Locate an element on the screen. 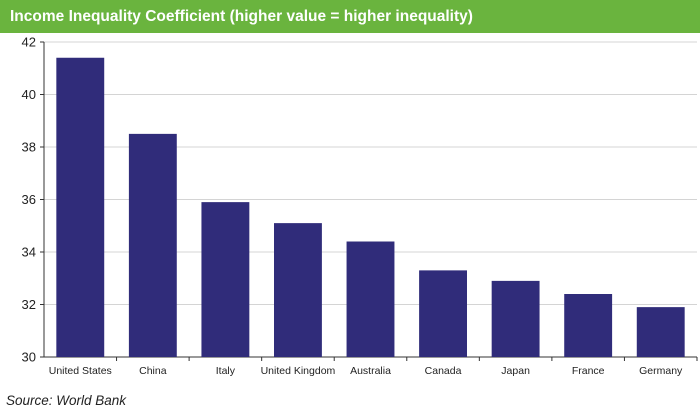 The height and width of the screenshot is (418, 700). x-tick-label: Germany is located at coordinates (661, 371).